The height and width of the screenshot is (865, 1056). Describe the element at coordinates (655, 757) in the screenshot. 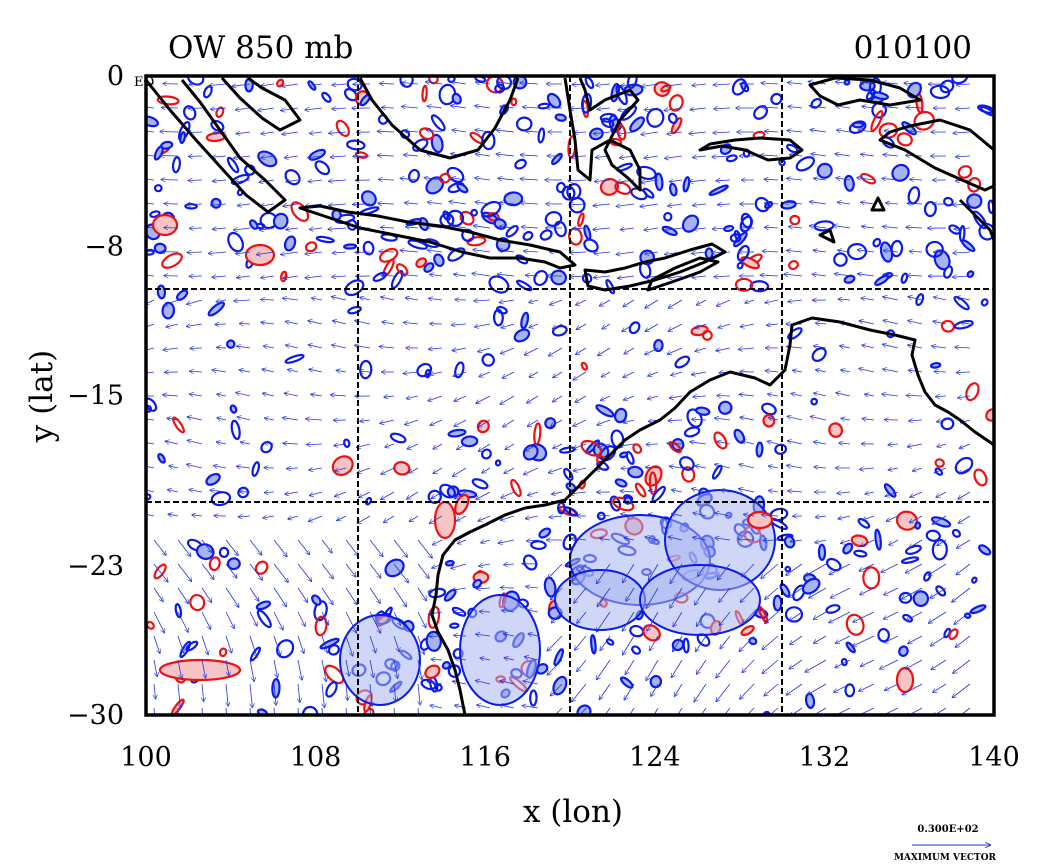

I see `x-tick-label: 124` at that location.